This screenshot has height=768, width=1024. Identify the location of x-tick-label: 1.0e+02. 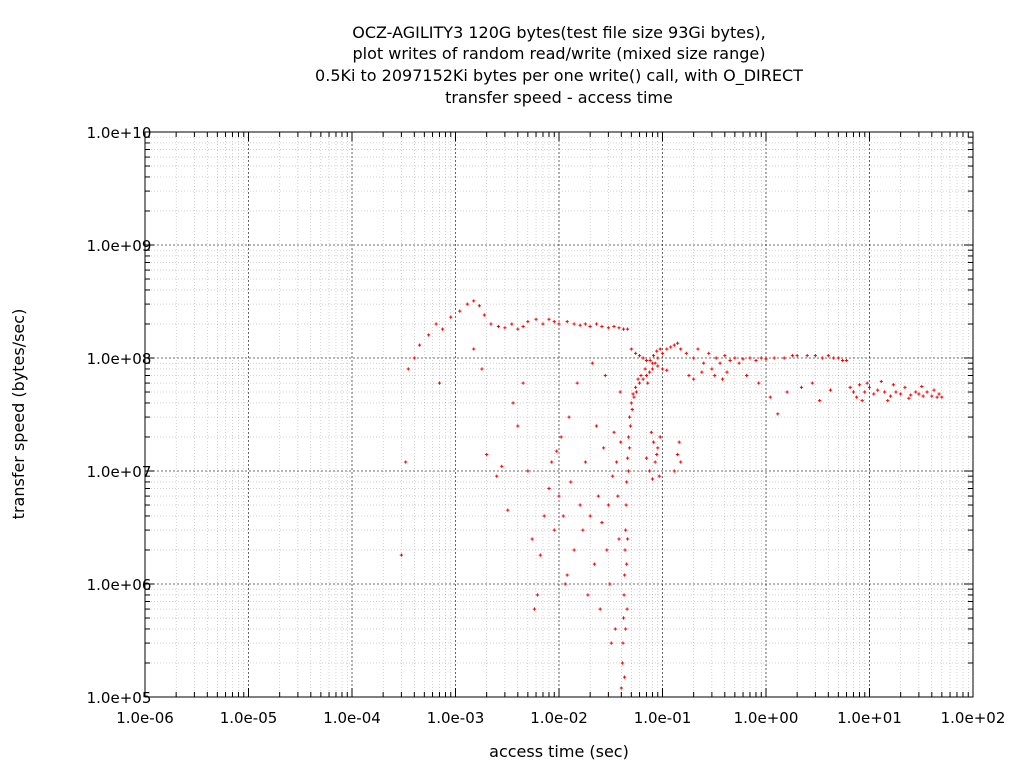
(973, 718).